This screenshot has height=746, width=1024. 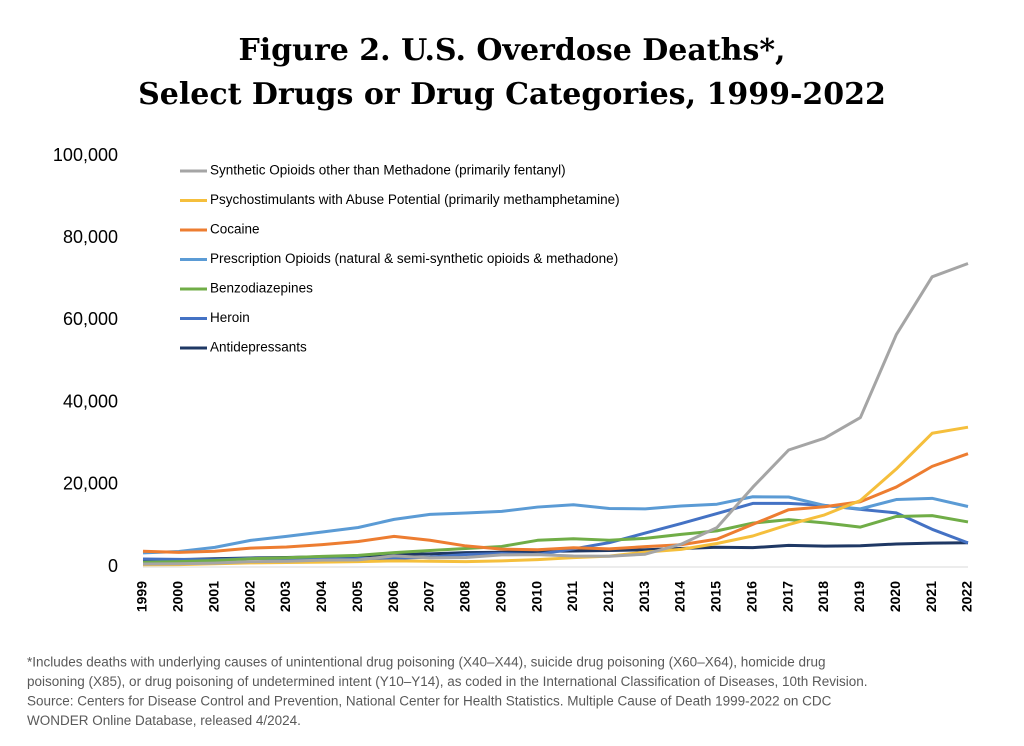 I want to click on legend-label: Cocaine, so click(x=235, y=229).